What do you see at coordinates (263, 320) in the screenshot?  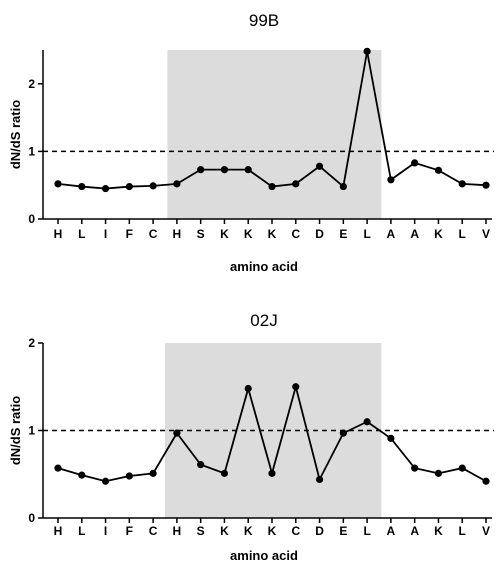 I see `chart-title: 02J` at bounding box center [263, 320].